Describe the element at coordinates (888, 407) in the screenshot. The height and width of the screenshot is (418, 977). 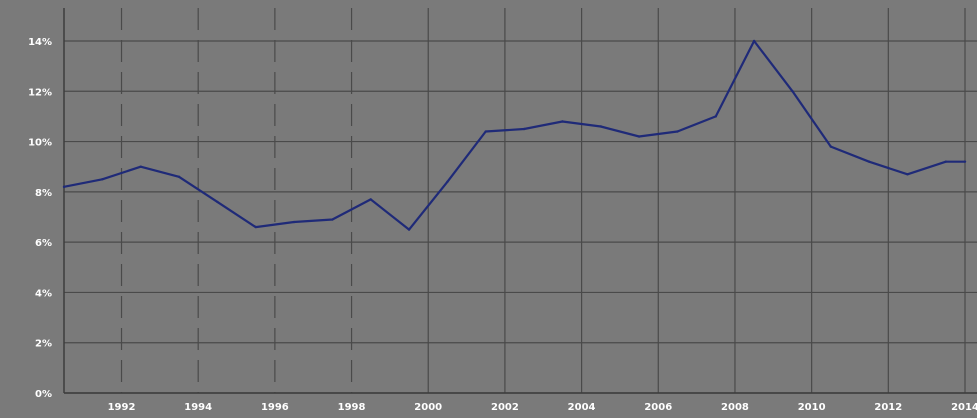
I see `x-tick-label: 2012` at that location.